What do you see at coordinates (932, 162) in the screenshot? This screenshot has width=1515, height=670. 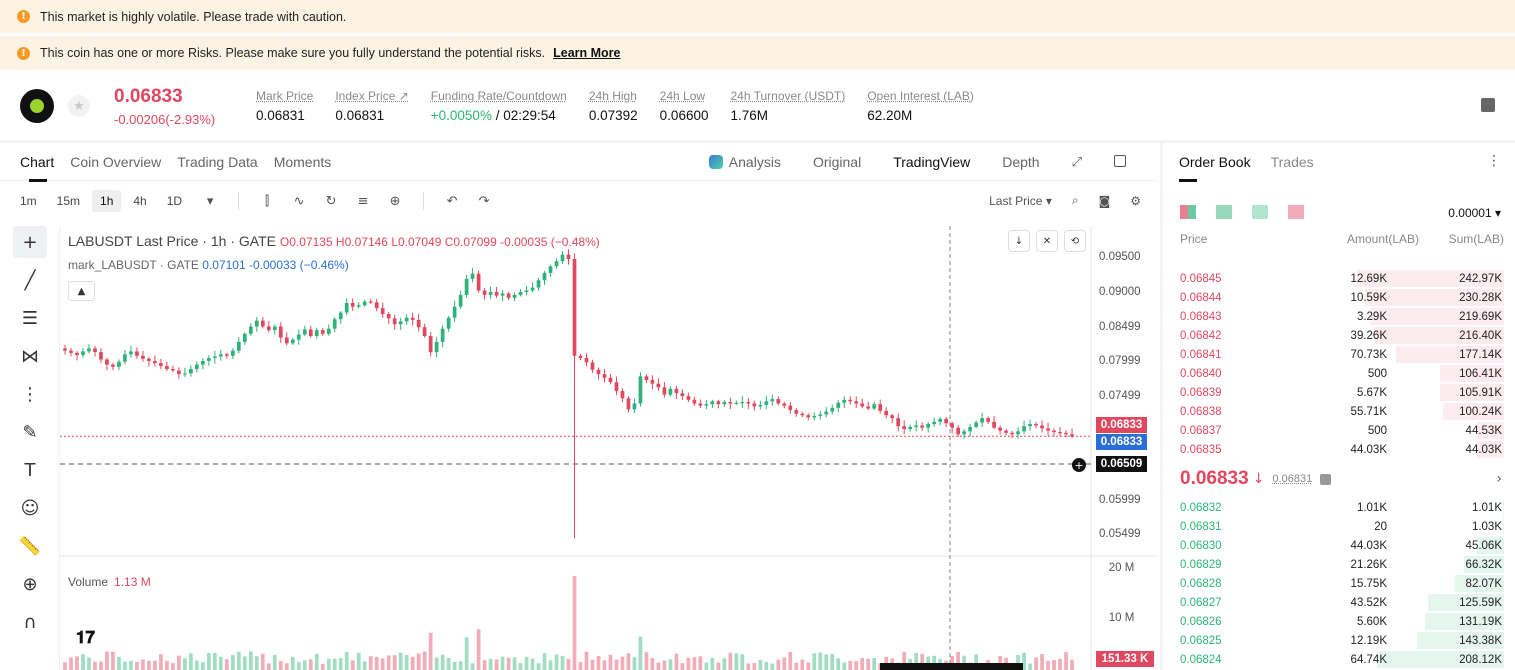 I see `tab-tradingview: TradingView` at bounding box center [932, 162].